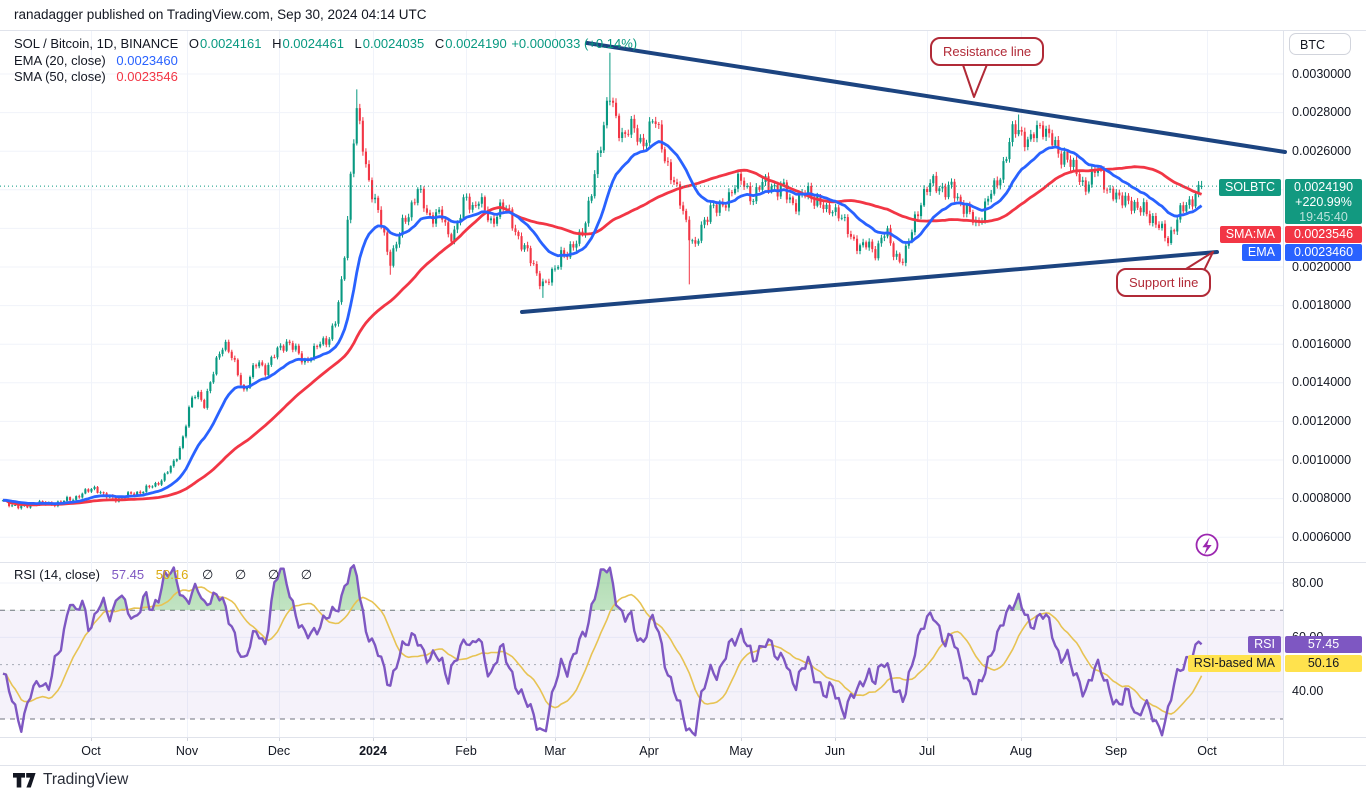 The width and height of the screenshot is (1366, 800). I want to click on time-axis-label: Sep, so click(1116, 751).